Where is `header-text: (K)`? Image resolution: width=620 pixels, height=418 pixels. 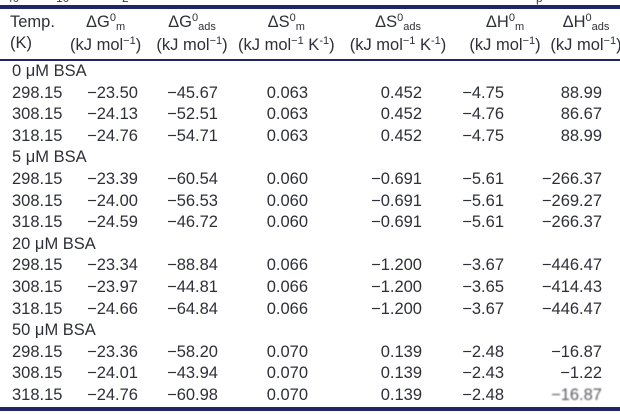
header-text: (K) is located at coordinates (21, 43).